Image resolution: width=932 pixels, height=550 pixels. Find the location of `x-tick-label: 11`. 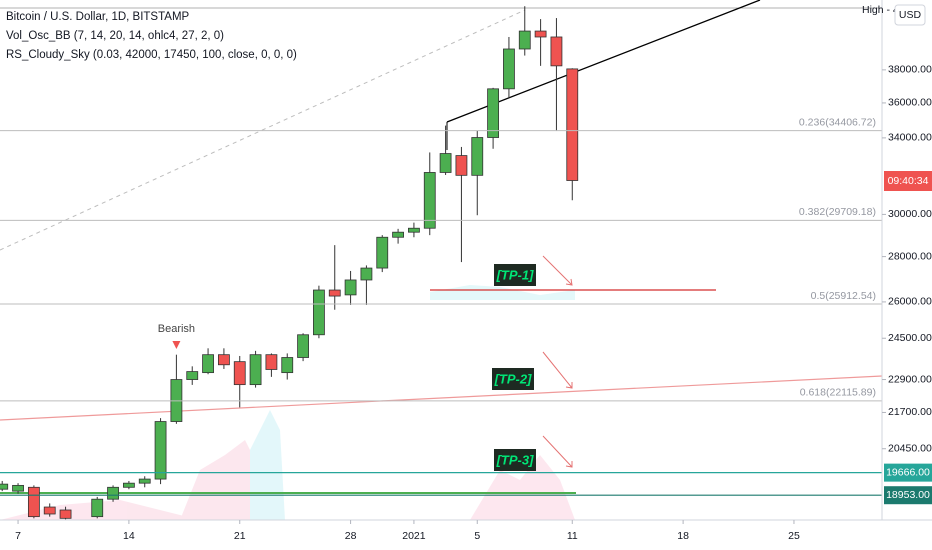

x-tick-label: 11 is located at coordinates (572, 536).